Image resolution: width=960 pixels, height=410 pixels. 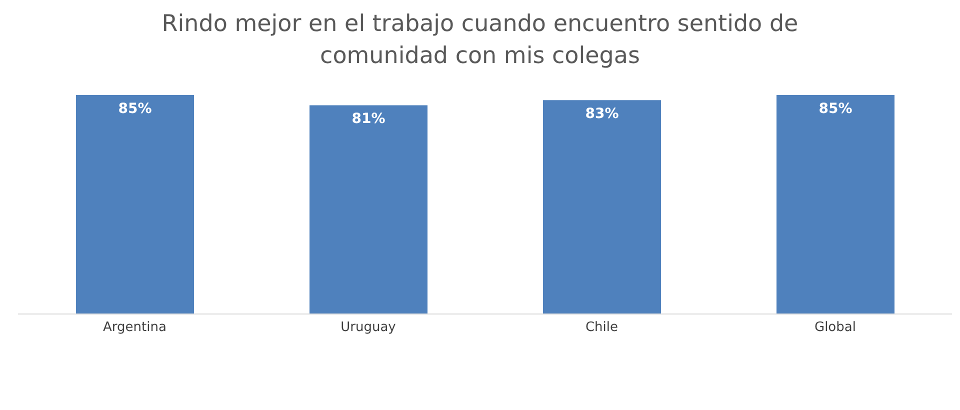 I want to click on x-tick-label: Chile, so click(x=601, y=328).